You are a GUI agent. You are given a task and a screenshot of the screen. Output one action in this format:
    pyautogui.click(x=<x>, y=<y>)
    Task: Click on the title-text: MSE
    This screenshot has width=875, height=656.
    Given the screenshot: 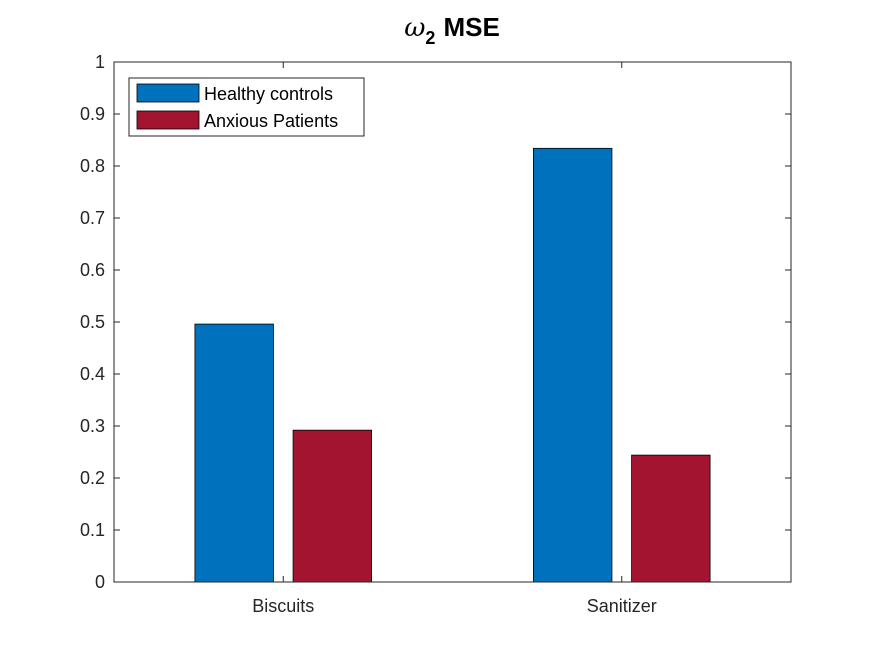 What is the action you would take?
    pyautogui.click(x=471, y=27)
    